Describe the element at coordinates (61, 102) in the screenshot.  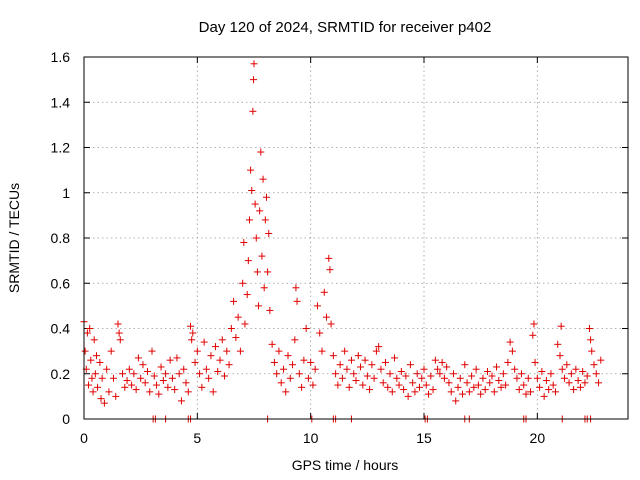
I see `y-tick-label: 1.4` at that location.